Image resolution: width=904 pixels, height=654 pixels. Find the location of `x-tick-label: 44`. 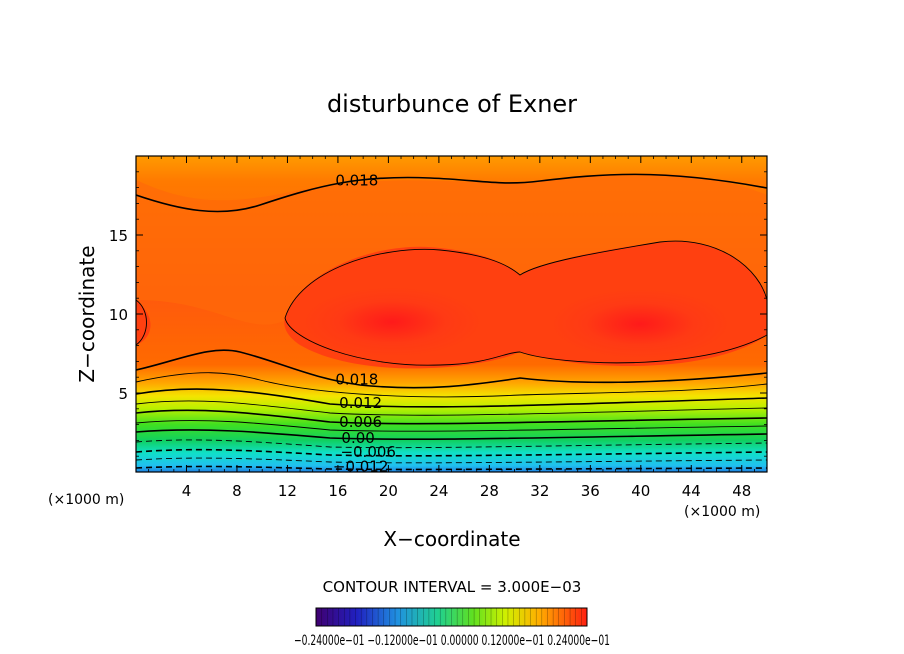

x-tick-label: 44 is located at coordinates (691, 491).